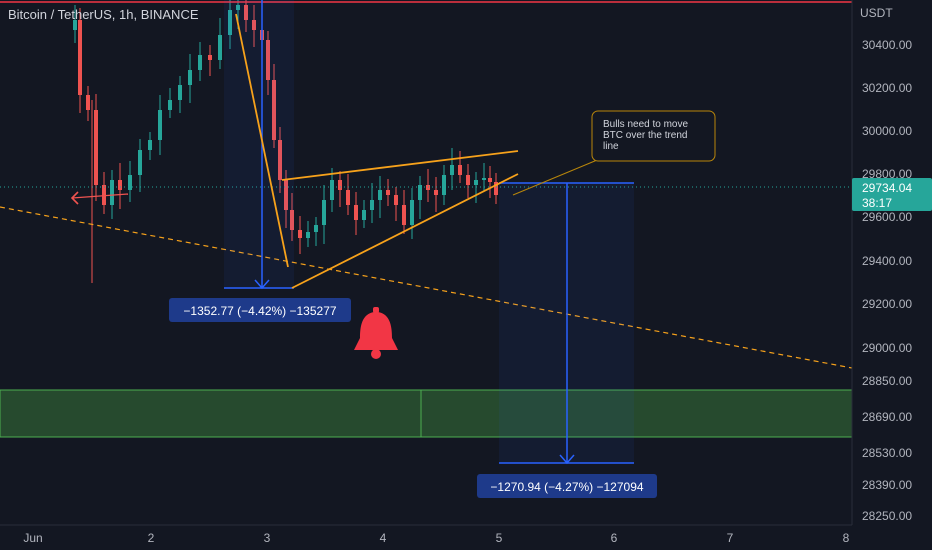 The width and height of the screenshot is (932, 550). What do you see at coordinates (887, 174) in the screenshot?
I see `price-tick-label: 29800.00` at bounding box center [887, 174].